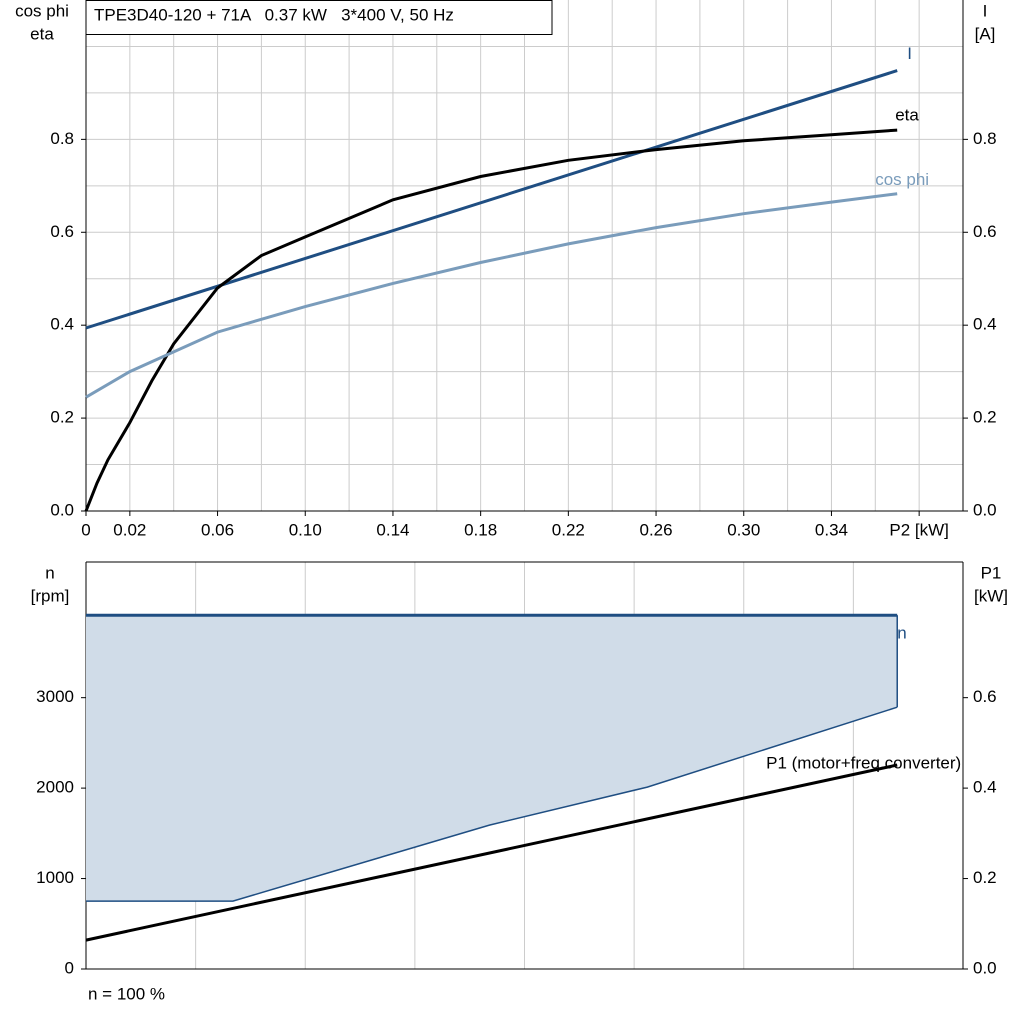 This screenshot has height=1024, width=1024. I want to click on series-label: n, so click(901, 633).